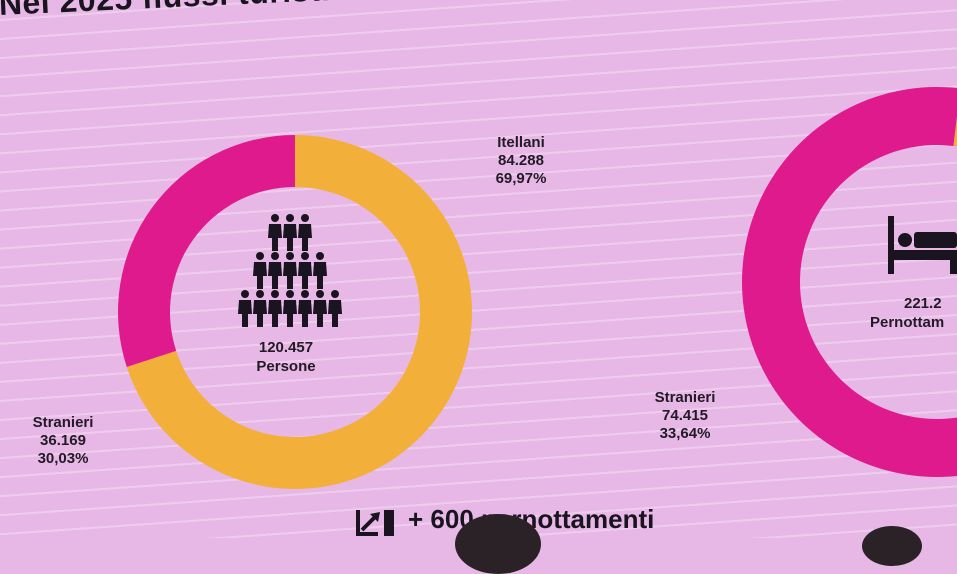 This screenshot has height=574, width=957. I want to click on label-stranieri-right: Stranieri 74.415 33,64%, so click(685, 416).